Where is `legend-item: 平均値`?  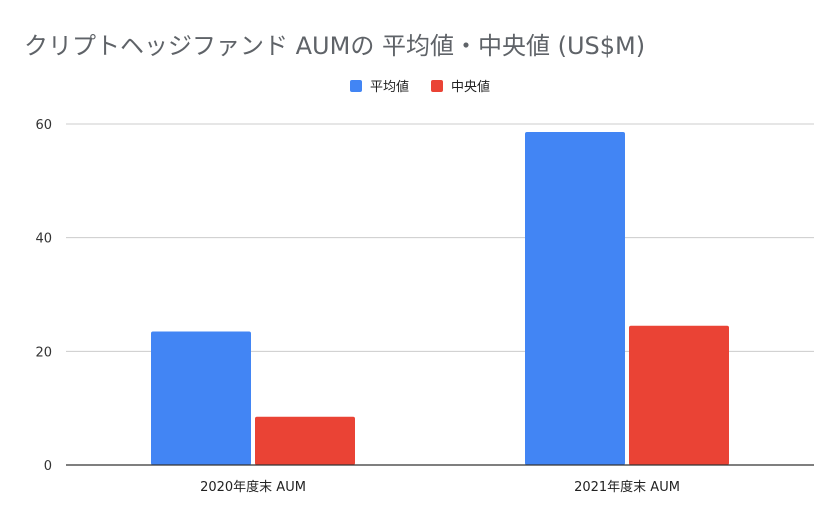
legend-item: 平均値 is located at coordinates (379, 85).